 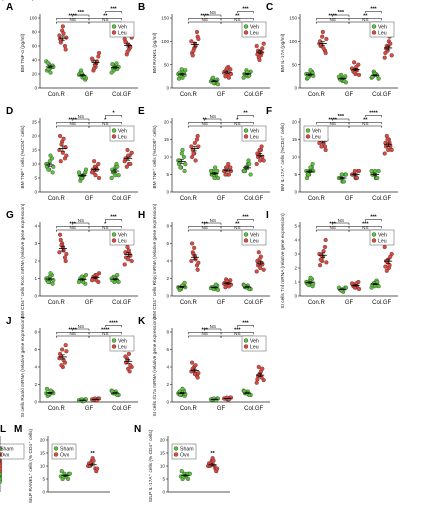 What do you see at coordinates (3, 429) in the screenshot?
I see `panel-label: L` at bounding box center [3, 429].